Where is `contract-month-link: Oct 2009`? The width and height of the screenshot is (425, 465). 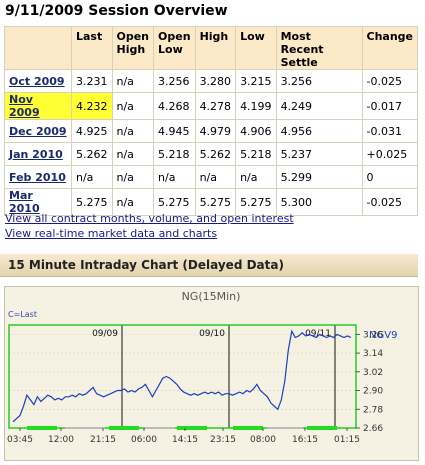 contract-month-link: Oct 2009 is located at coordinates (37, 81).